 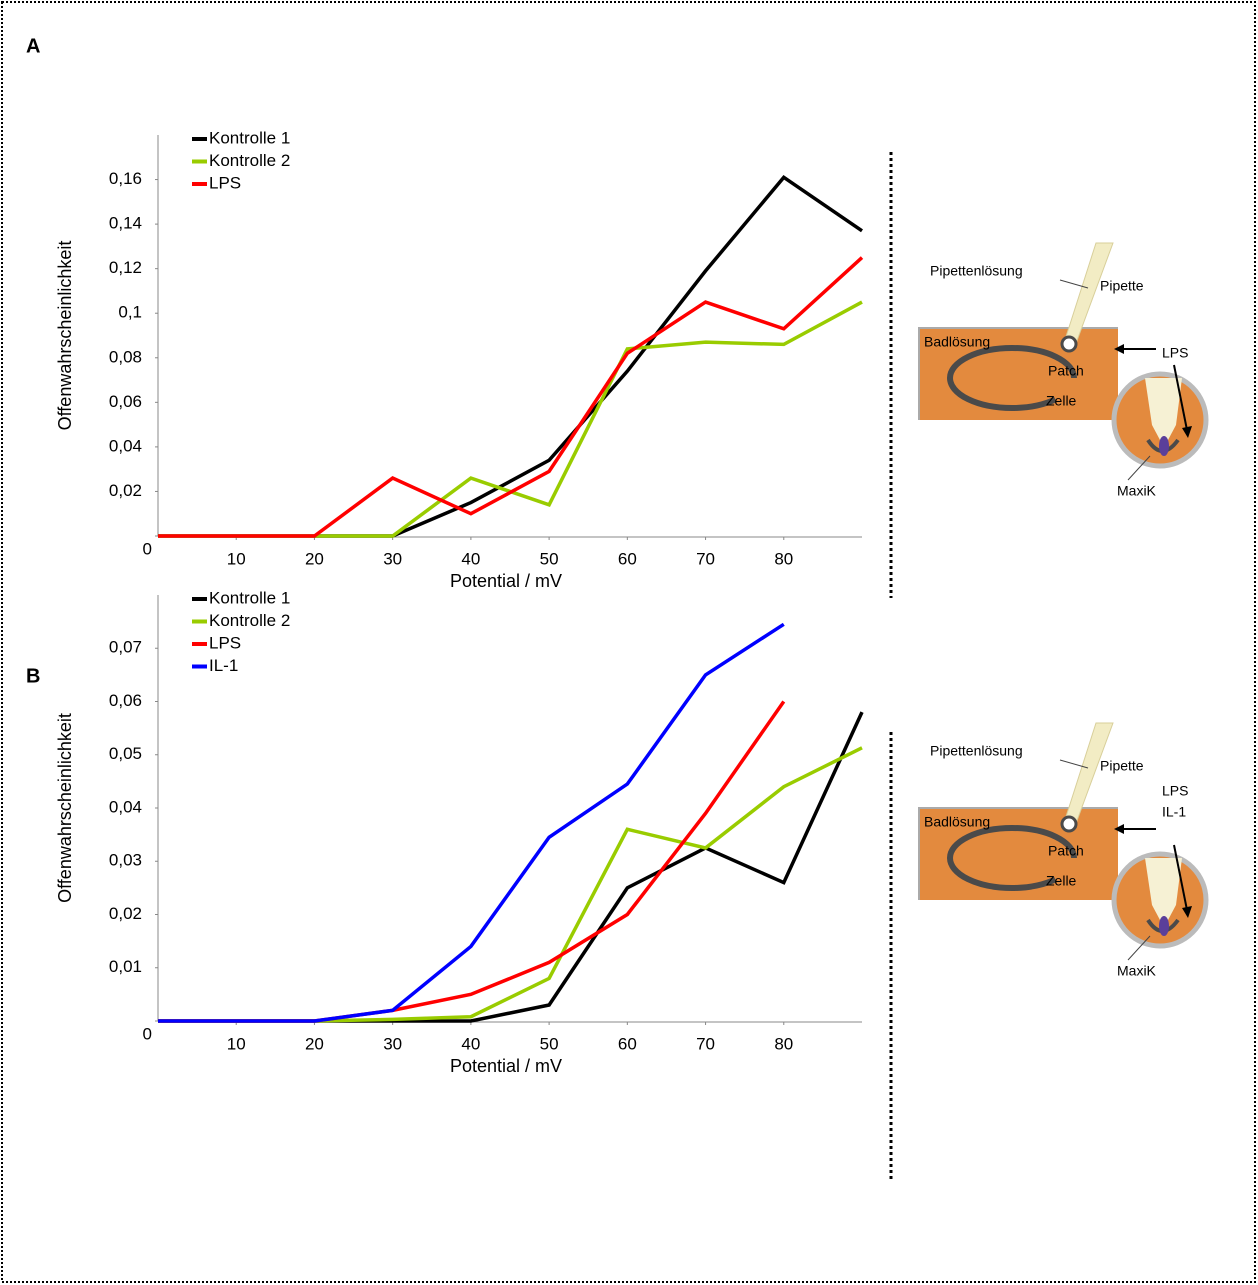 What do you see at coordinates (33, 46) in the screenshot?
I see `panel-label: A` at bounding box center [33, 46].